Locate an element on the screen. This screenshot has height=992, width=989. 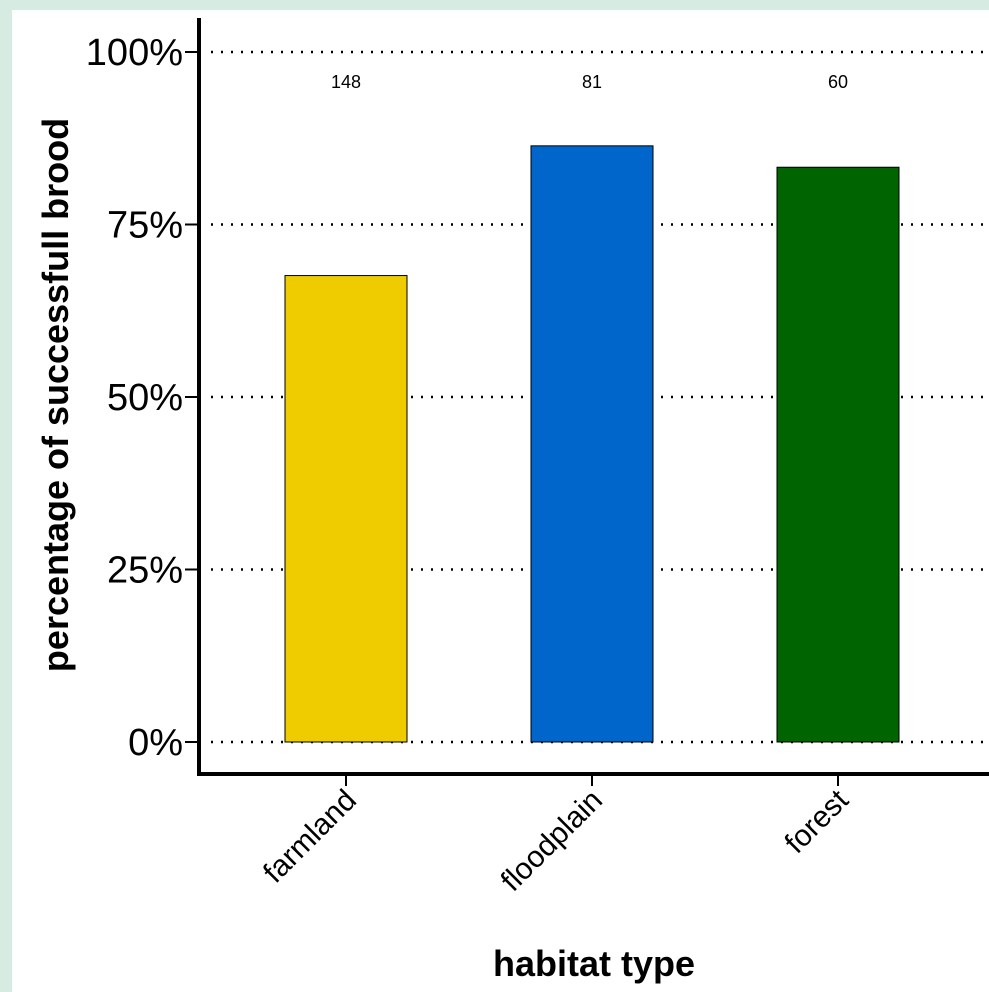
x-tick-label: forest is located at coordinates (817, 821).